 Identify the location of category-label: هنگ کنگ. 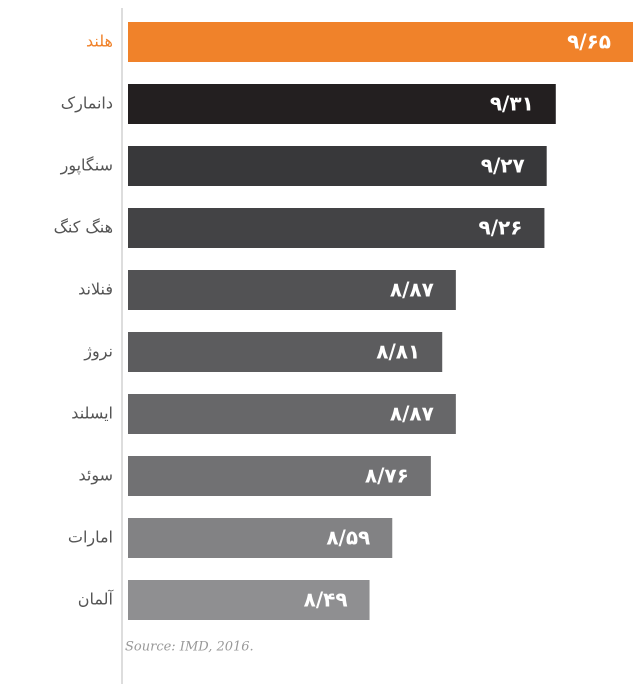
(83, 227).